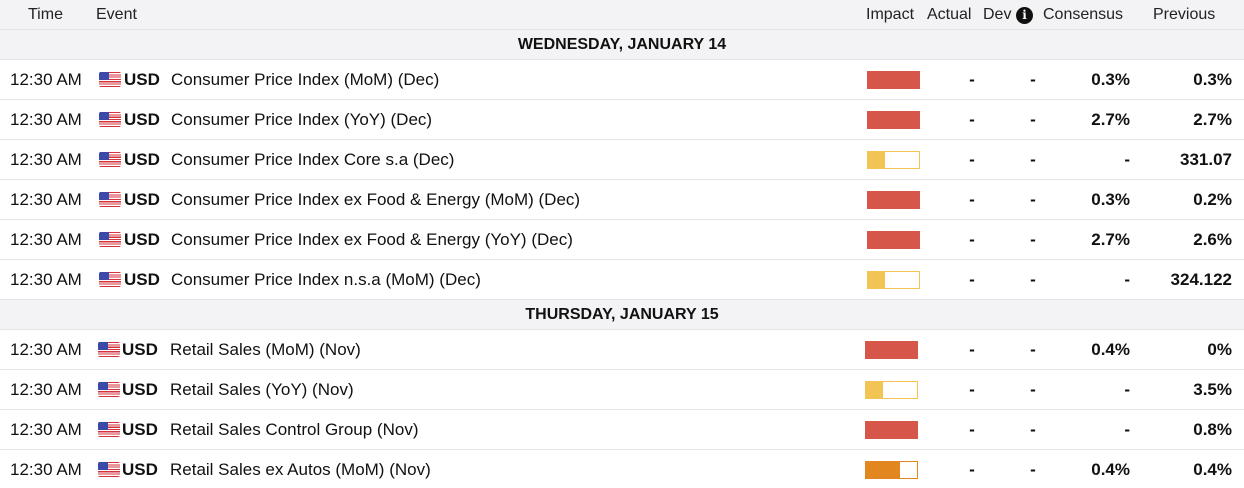  Describe the element at coordinates (622, 45) in the screenshot. I see `day-header: WEDNESDAY, JANUARY 14` at that location.